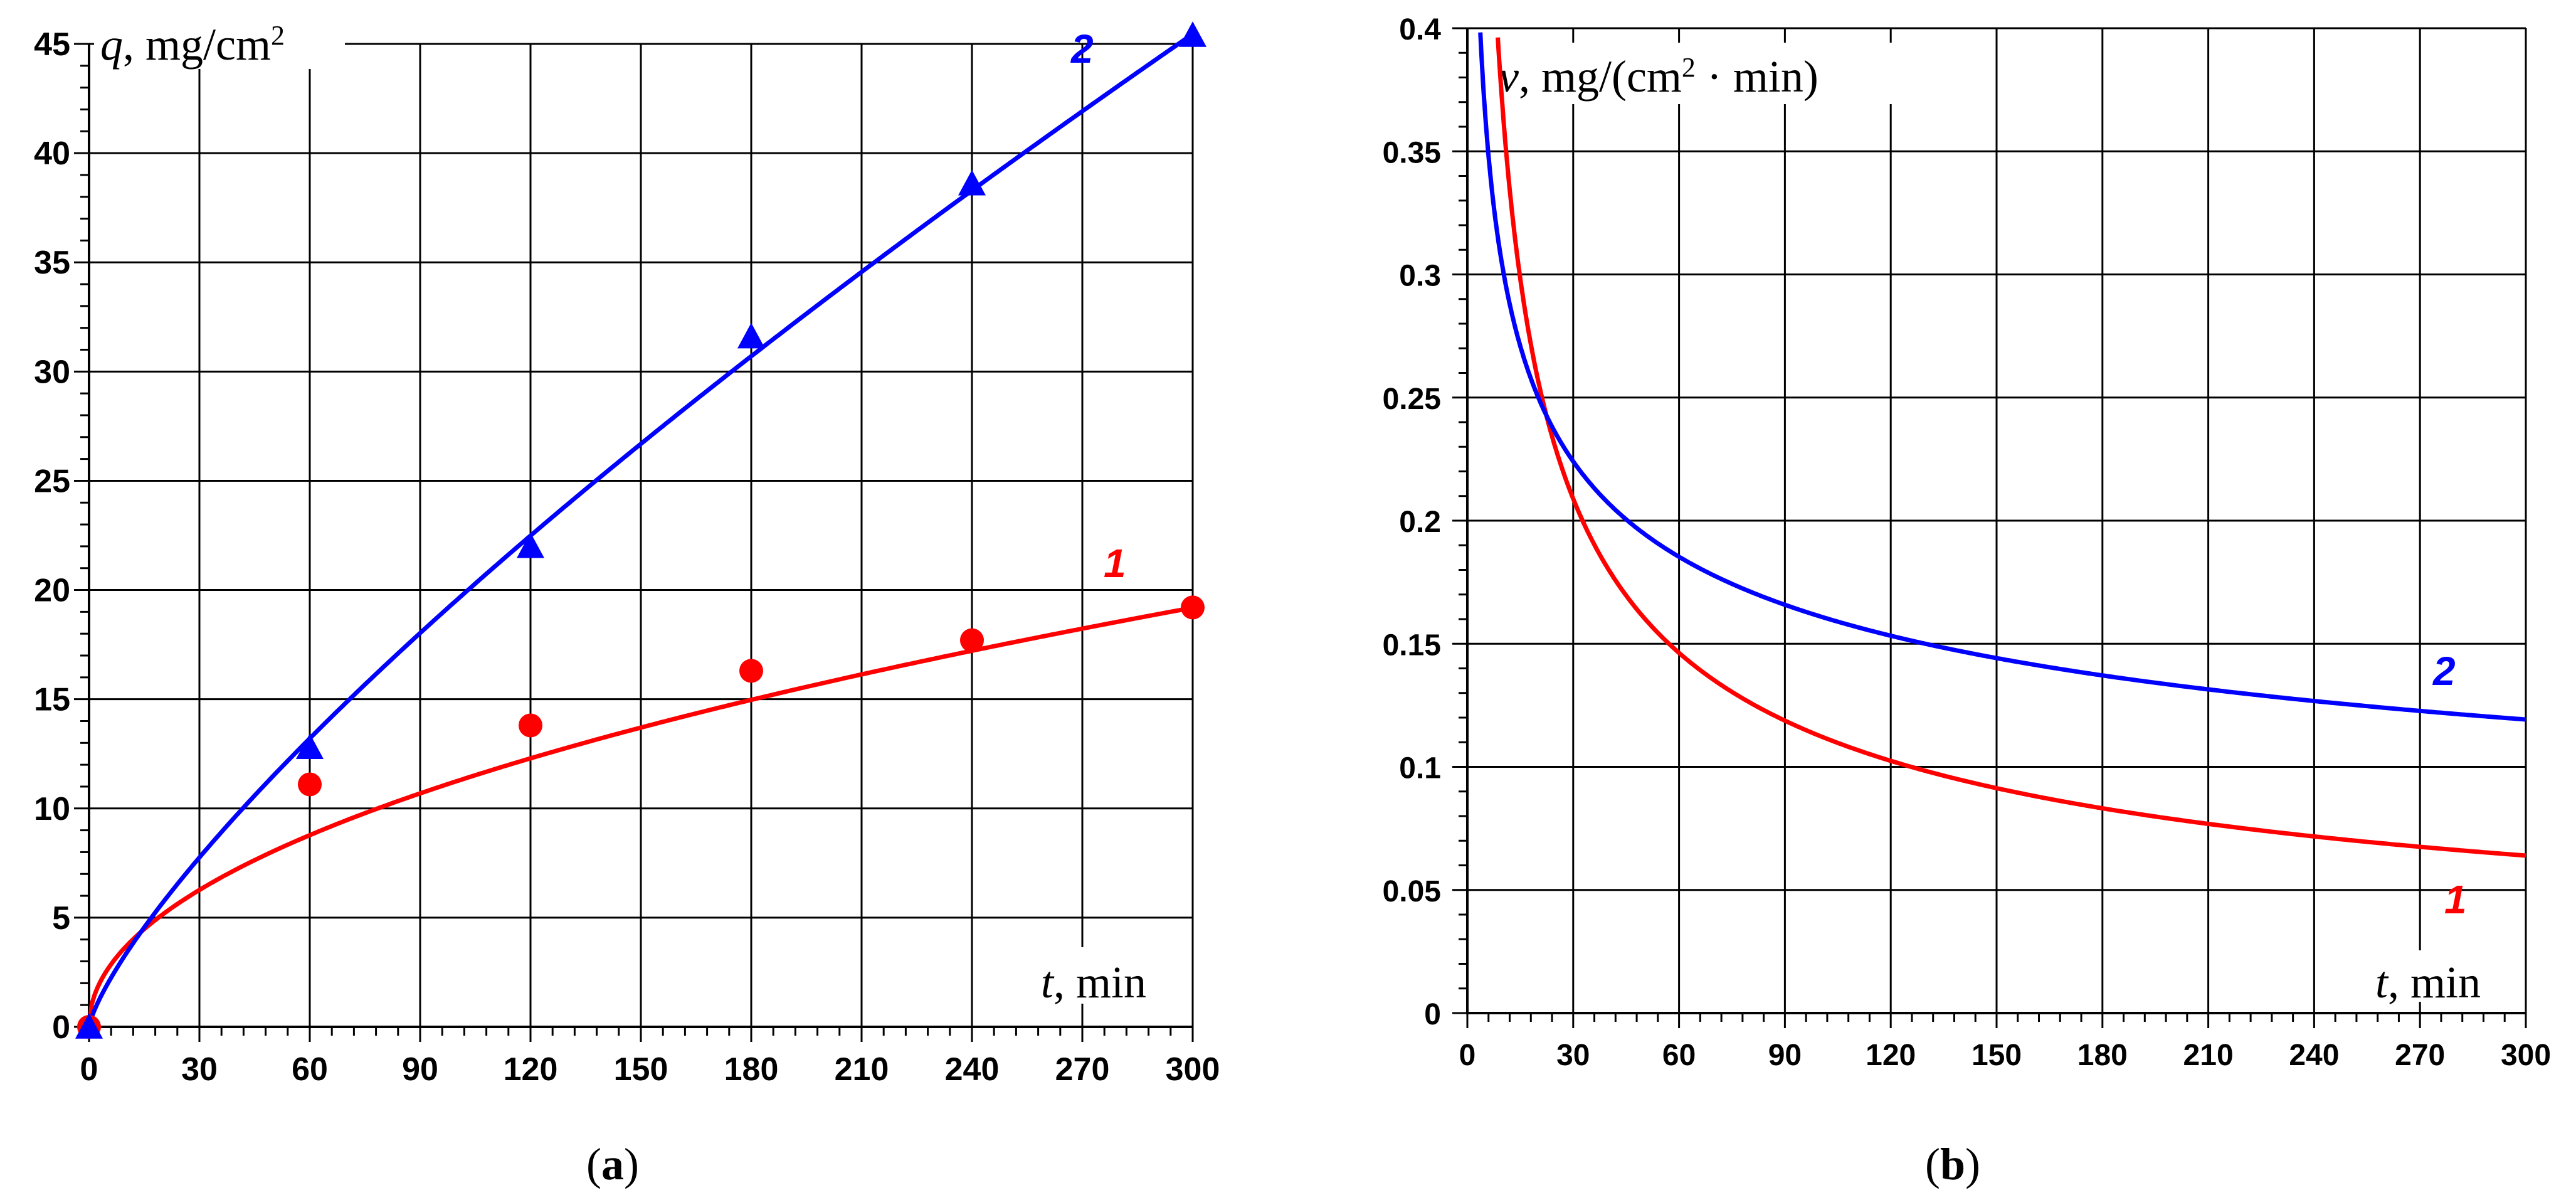  What do you see at coordinates (52, 263) in the screenshot?
I see `y-tick-label: 35` at bounding box center [52, 263].